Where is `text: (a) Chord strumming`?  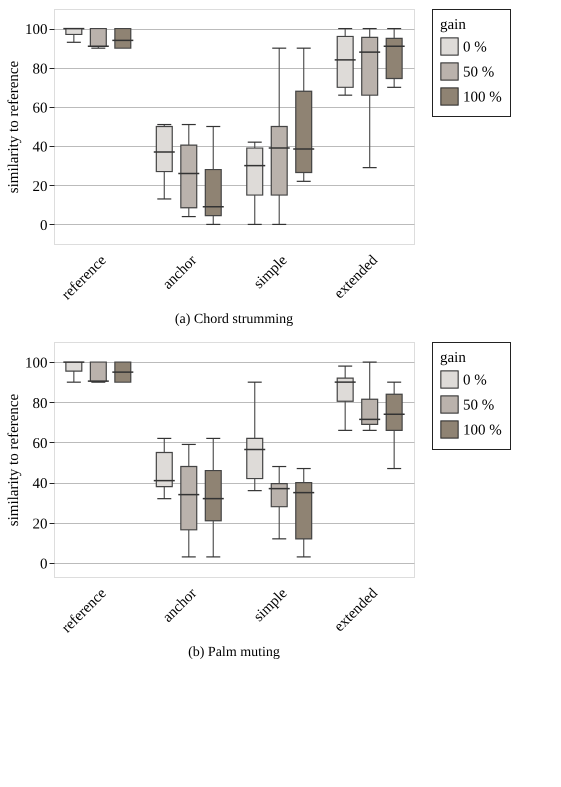
text: (a) Chord strumming is located at coordinates (234, 320).